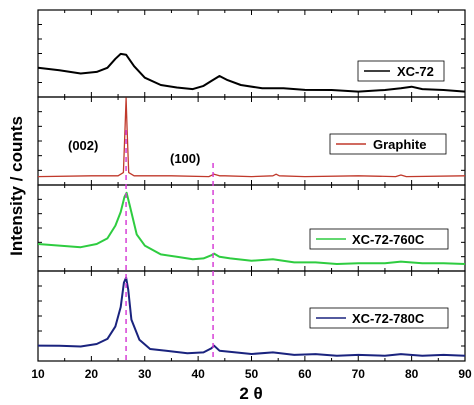 The width and height of the screenshot is (474, 405). What do you see at coordinates (169, 245) in the screenshot?
I see `reference-lines` at bounding box center [169, 245].